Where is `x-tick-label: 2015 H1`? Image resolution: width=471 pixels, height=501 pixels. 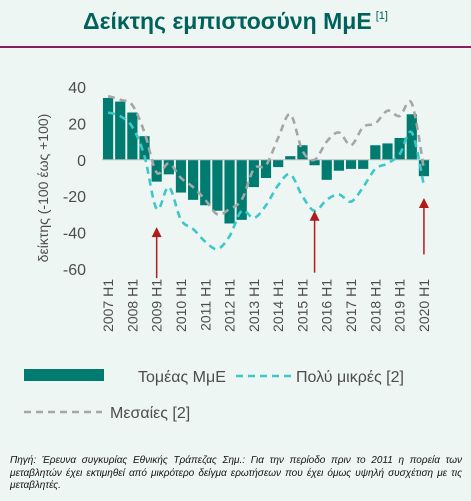
x-tick-label: 2015 H1 is located at coordinates (302, 305).